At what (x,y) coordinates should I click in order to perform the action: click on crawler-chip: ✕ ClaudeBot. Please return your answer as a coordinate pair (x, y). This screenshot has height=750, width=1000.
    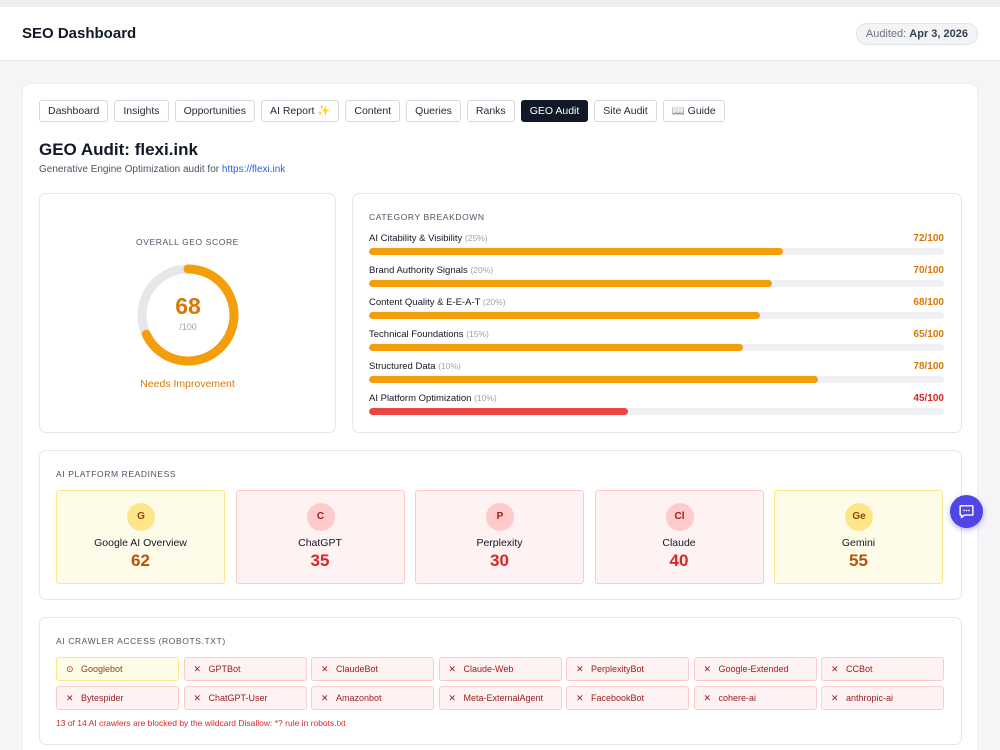
    Looking at the image, I should click on (372, 669).